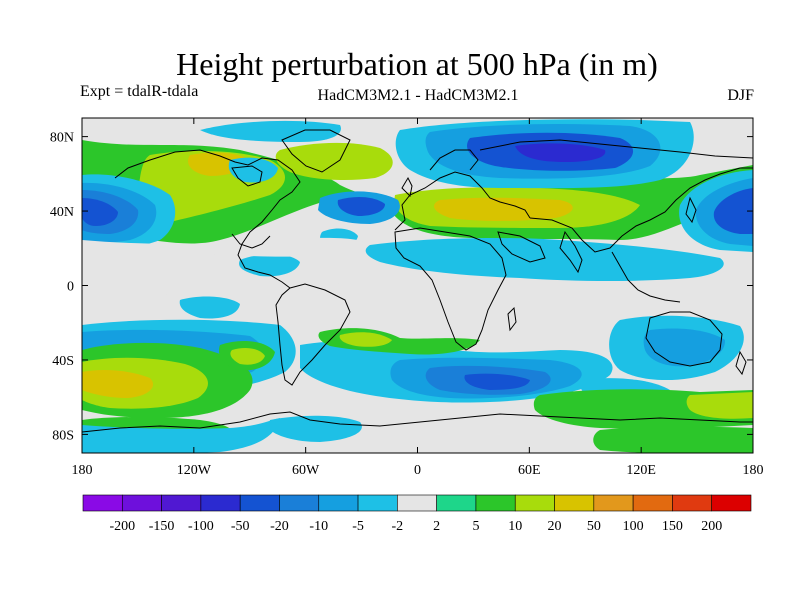  What do you see at coordinates (673, 439) in the screenshot?
I see `contour-pos-antarctic-east` at bounding box center [673, 439].